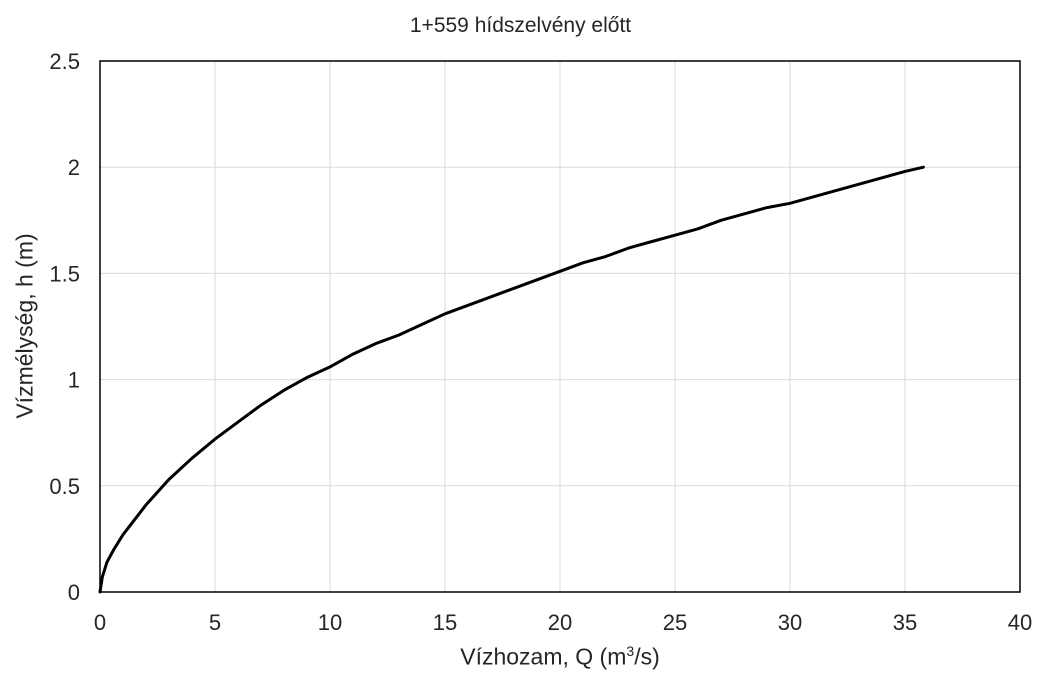 This screenshot has height=675, width=1041. Describe the element at coordinates (215, 622) in the screenshot. I see `x-tick-label: 5` at that location.